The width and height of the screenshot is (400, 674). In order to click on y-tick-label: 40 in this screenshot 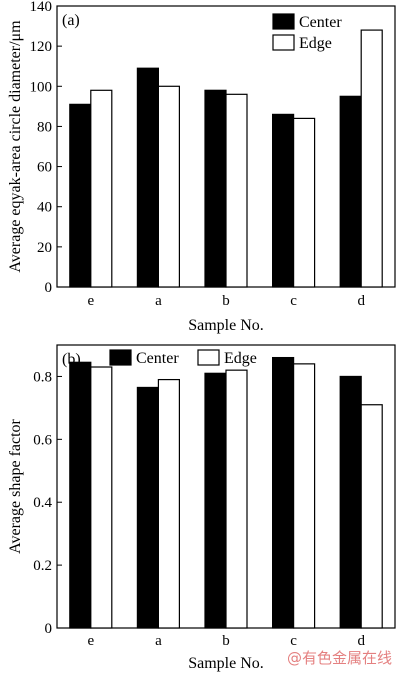, I will do `click(44, 208)`.